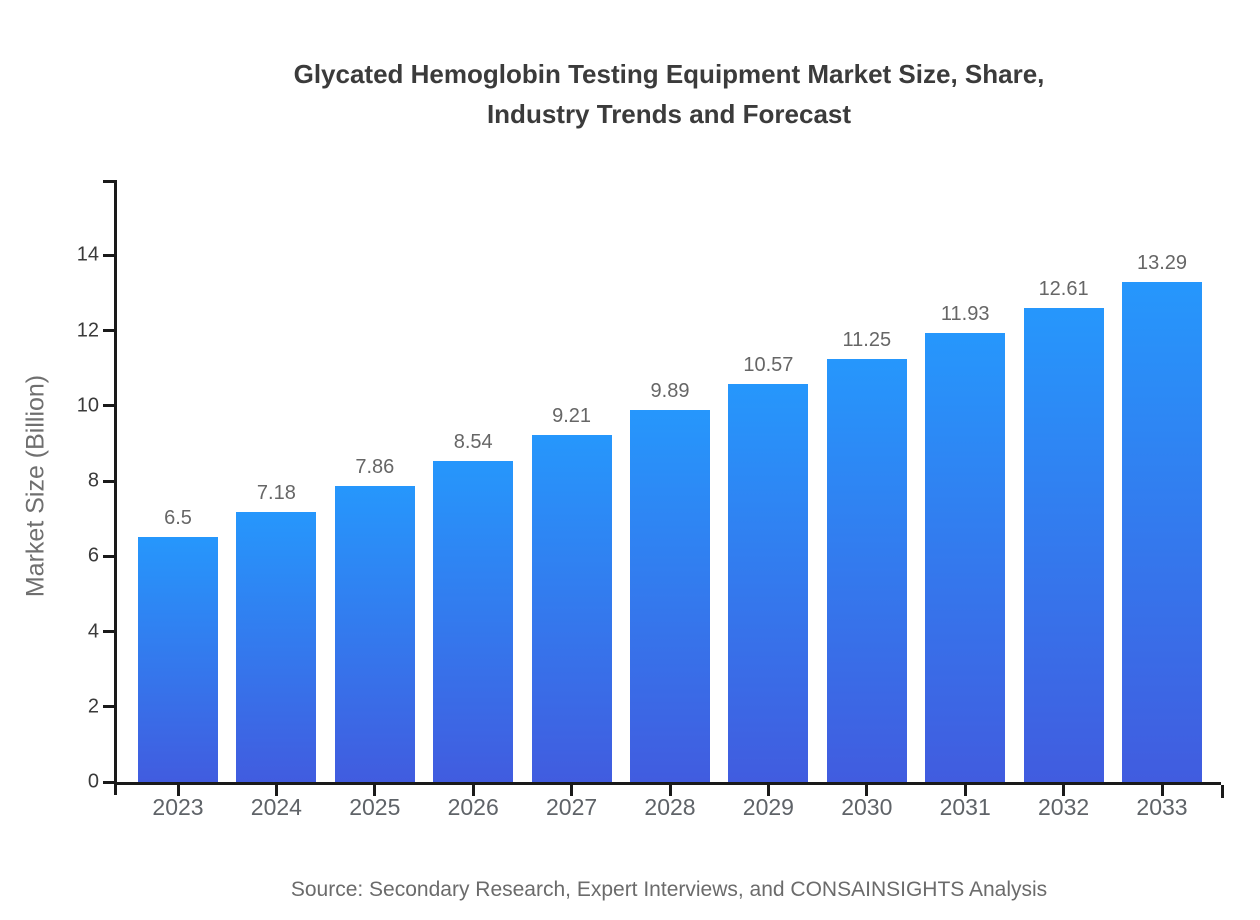 This screenshot has height=920, width=1260. I want to click on y-tick-label: 12, so click(87, 330).